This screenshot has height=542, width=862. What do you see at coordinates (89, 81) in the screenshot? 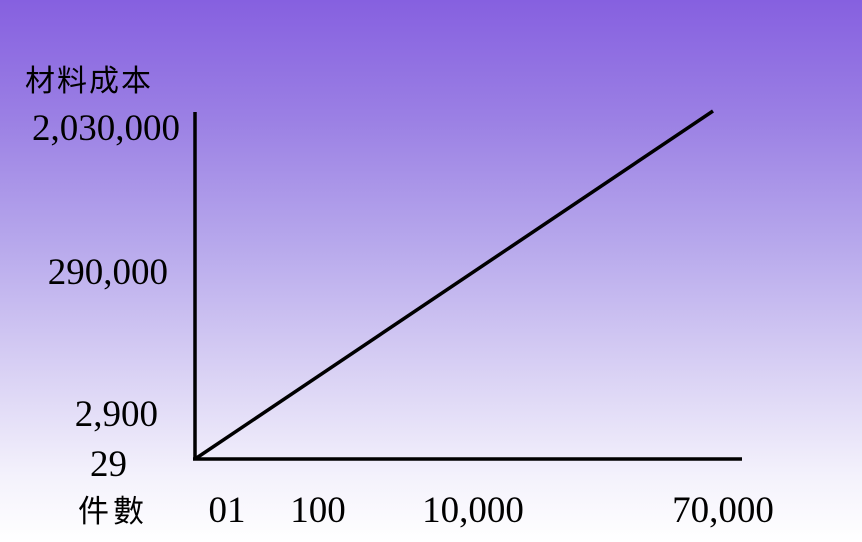
I see `y-axis-title: 材料成本` at bounding box center [89, 81].